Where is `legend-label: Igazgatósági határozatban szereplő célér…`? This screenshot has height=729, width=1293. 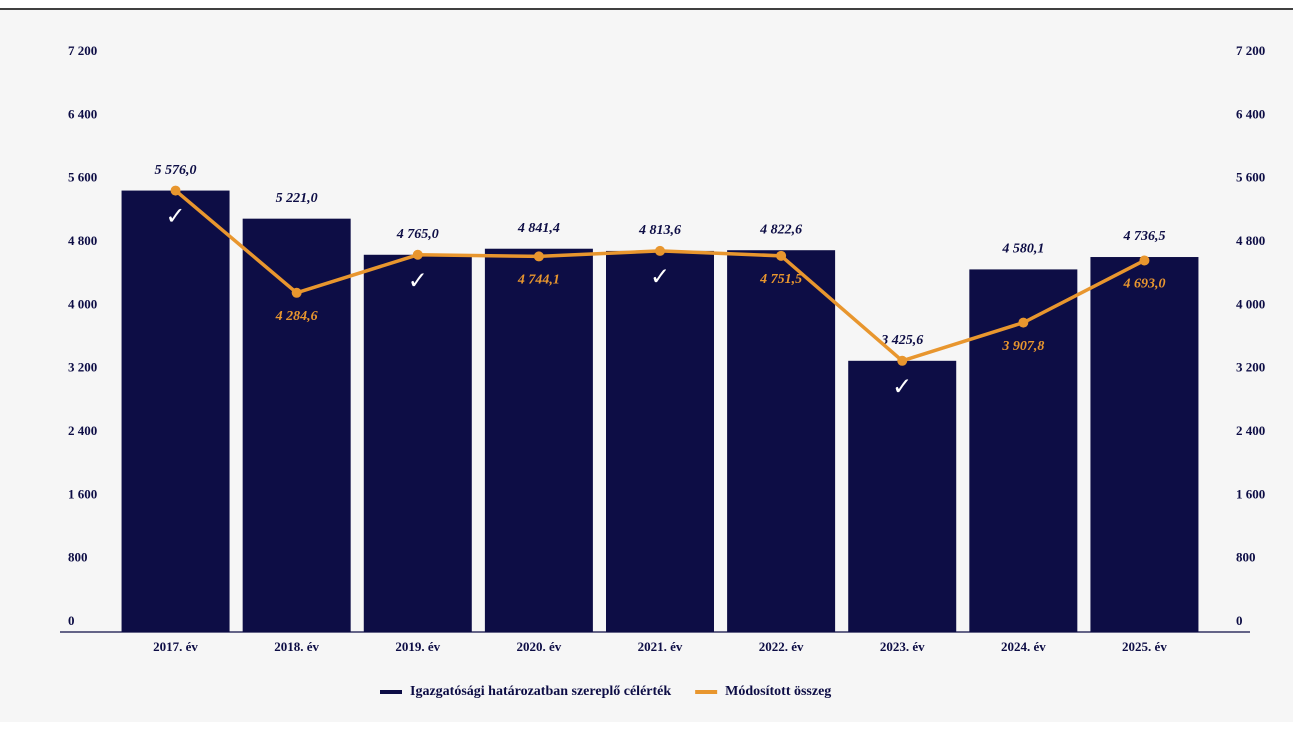
legend-label: Igazgatósági határozatban szereplő célér… is located at coordinates (540, 691).